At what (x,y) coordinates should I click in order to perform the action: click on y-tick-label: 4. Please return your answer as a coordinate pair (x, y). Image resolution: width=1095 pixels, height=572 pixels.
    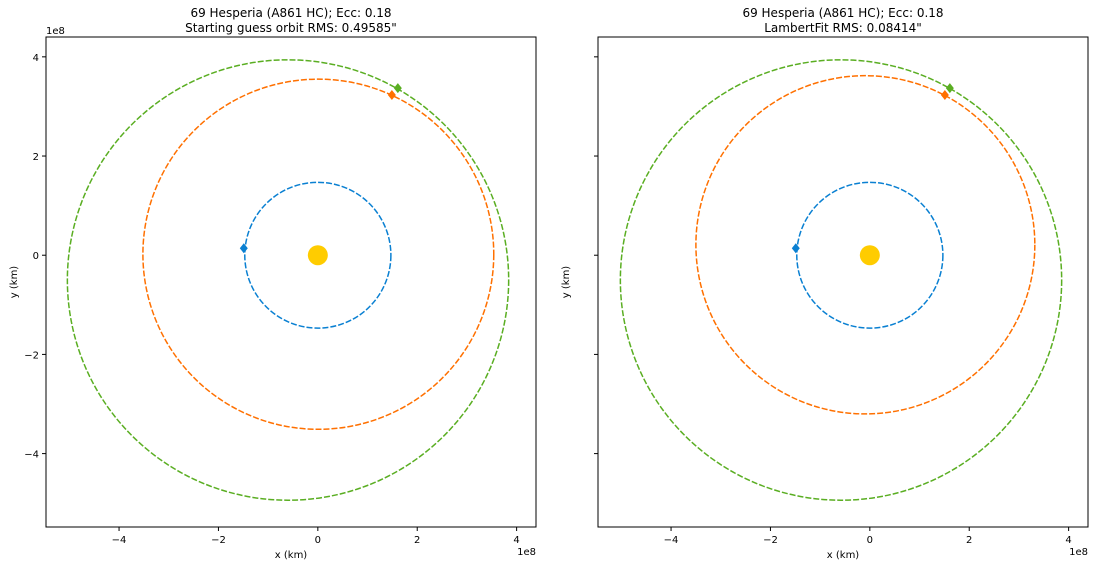
    Looking at the image, I should click on (36, 58).